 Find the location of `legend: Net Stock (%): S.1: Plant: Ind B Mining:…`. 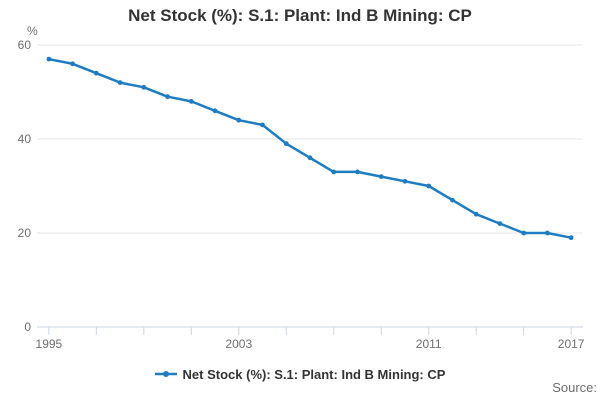

legend: Net Stock (%): S.1: Plant: Ind B Mining:… is located at coordinates (300, 374).